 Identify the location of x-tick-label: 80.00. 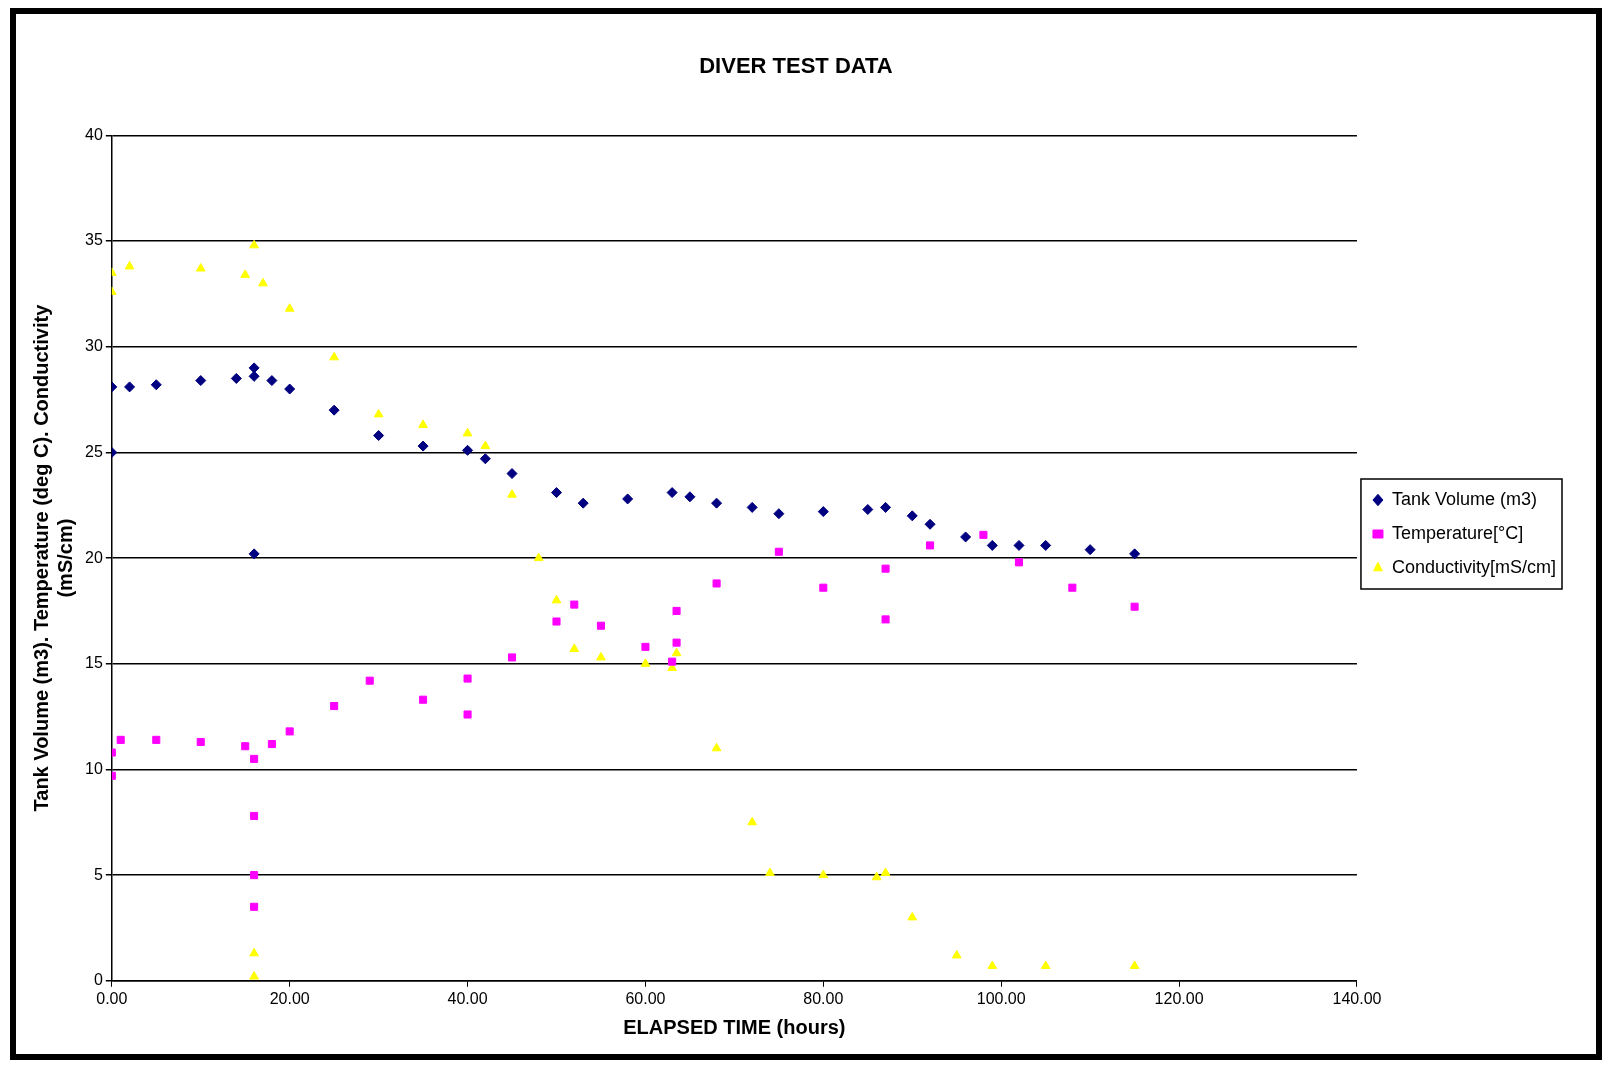
(823, 998).